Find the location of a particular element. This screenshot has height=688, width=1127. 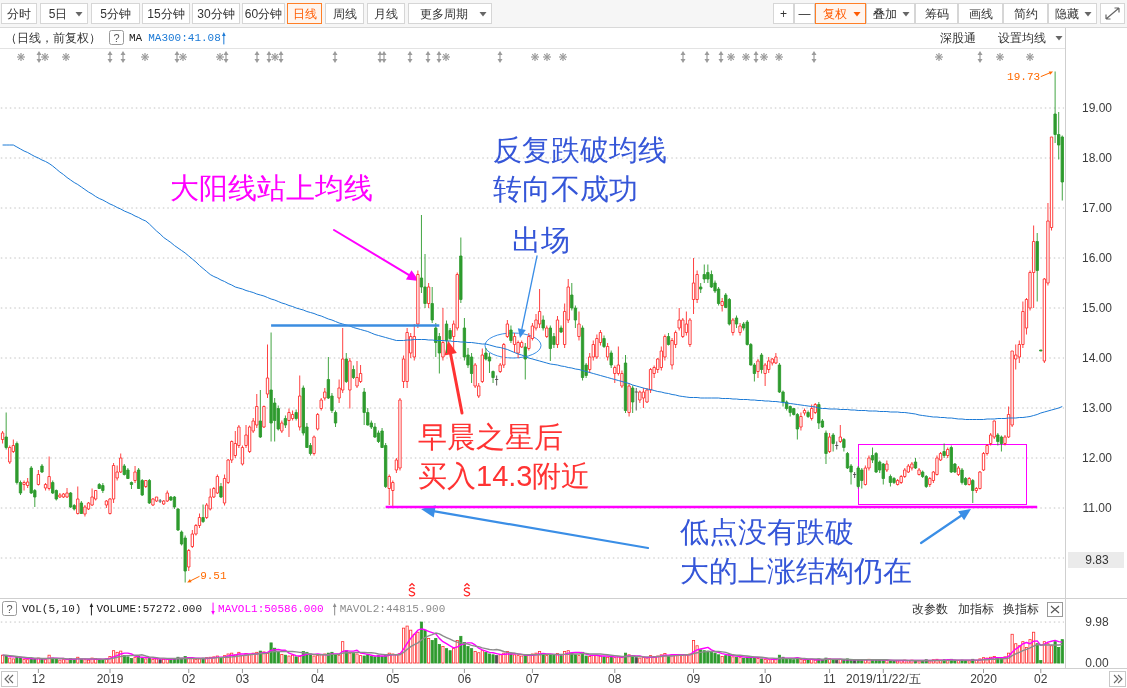

x-tick-label: 07 is located at coordinates (532, 679).